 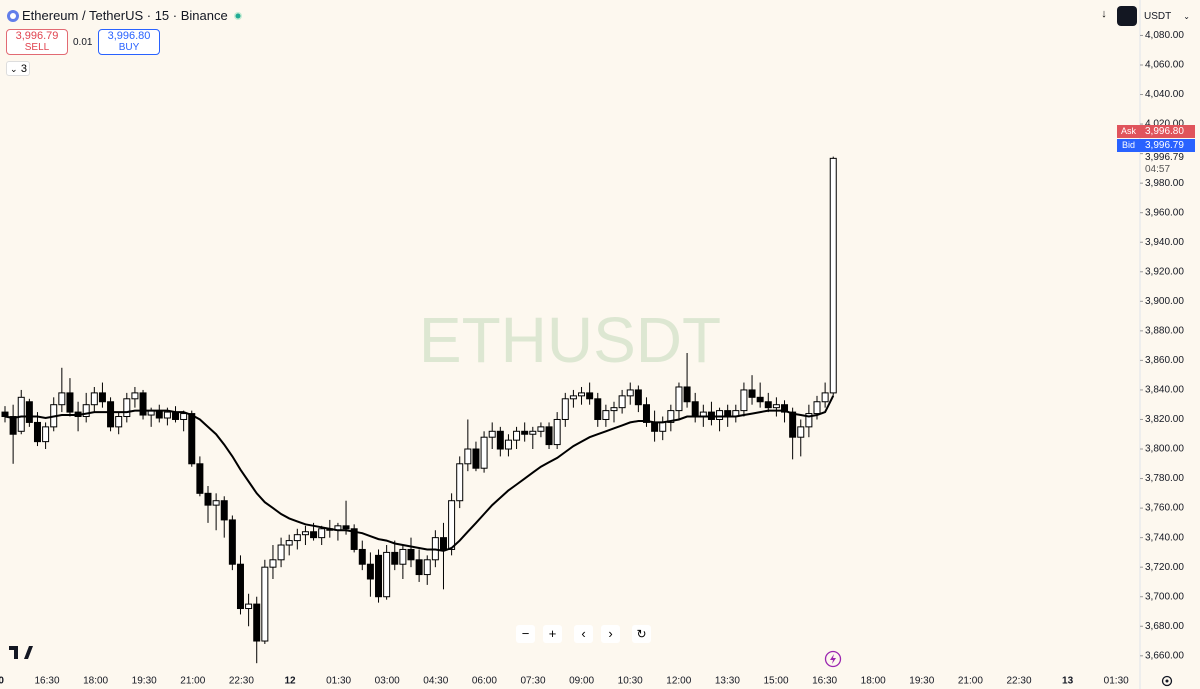 What do you see at coordinates (435, 681) in the screenshot?
I see `x-tick-label: 04:30` at bounding box center [435, 681].